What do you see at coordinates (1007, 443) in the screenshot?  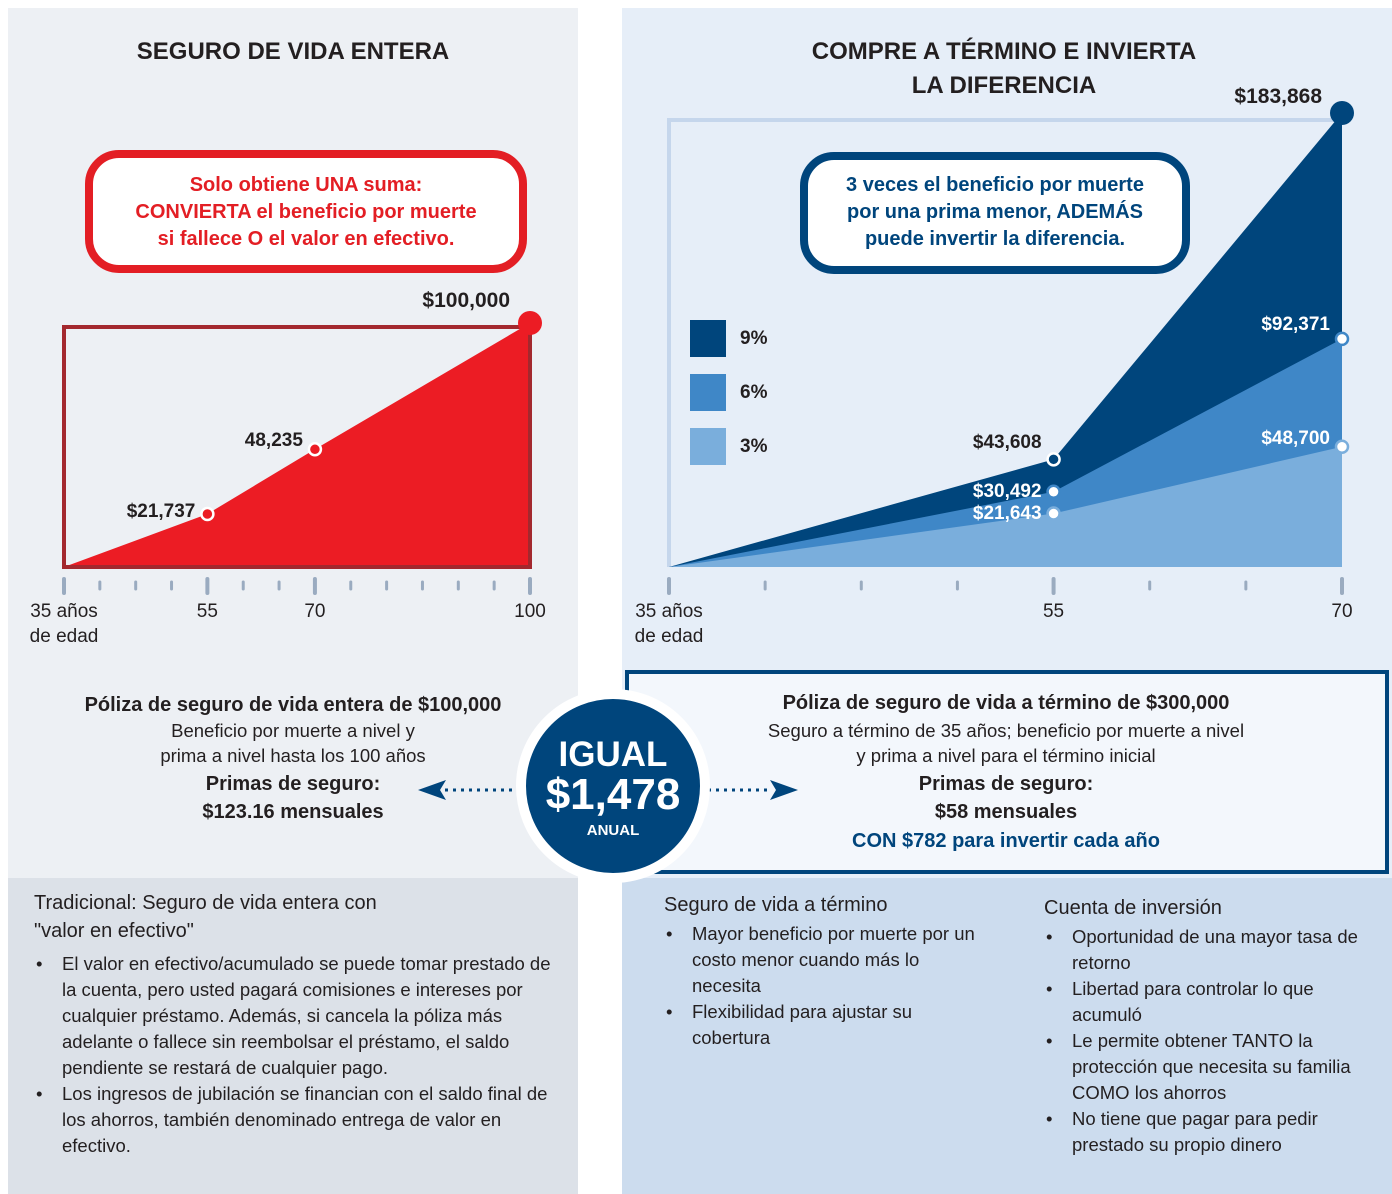 I see `value-label: $43,608` at bounding box center [1007, 443].